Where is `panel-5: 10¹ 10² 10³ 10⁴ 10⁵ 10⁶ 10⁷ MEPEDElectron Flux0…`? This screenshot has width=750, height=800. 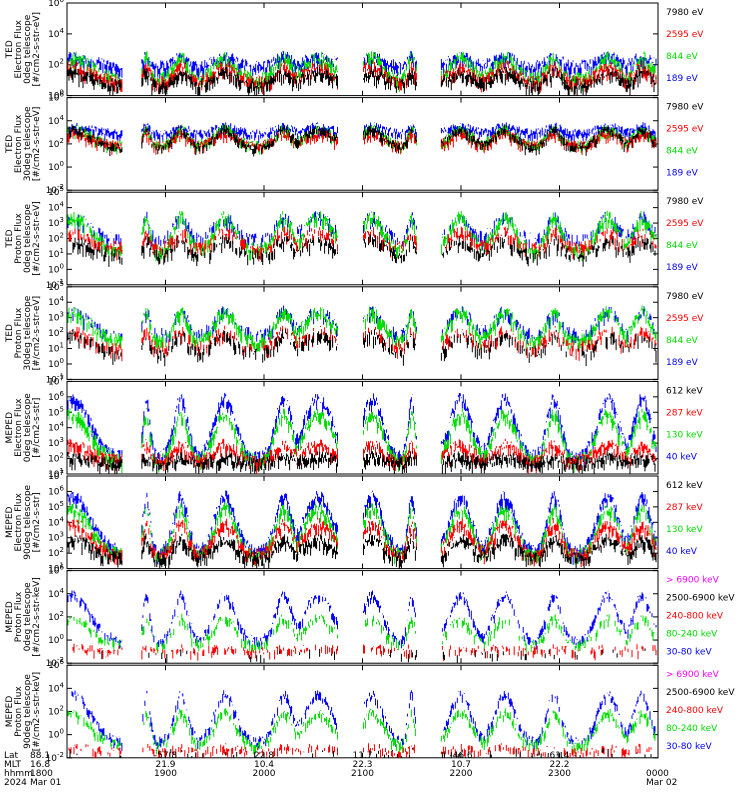 panel-5: 10¹ 10² 10³ 10⁴ 10⁵ 10⁶ 10⁷ MEPEDElectron Flux0… is located at coordinates (354, 427).